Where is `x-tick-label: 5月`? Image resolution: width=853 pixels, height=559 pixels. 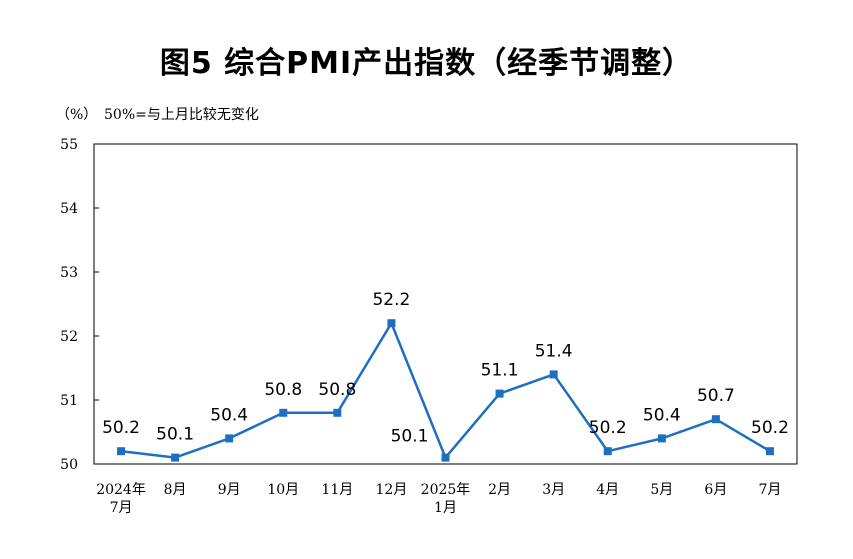 x-tick-label: 5月 is located at coordinates (661, 490).